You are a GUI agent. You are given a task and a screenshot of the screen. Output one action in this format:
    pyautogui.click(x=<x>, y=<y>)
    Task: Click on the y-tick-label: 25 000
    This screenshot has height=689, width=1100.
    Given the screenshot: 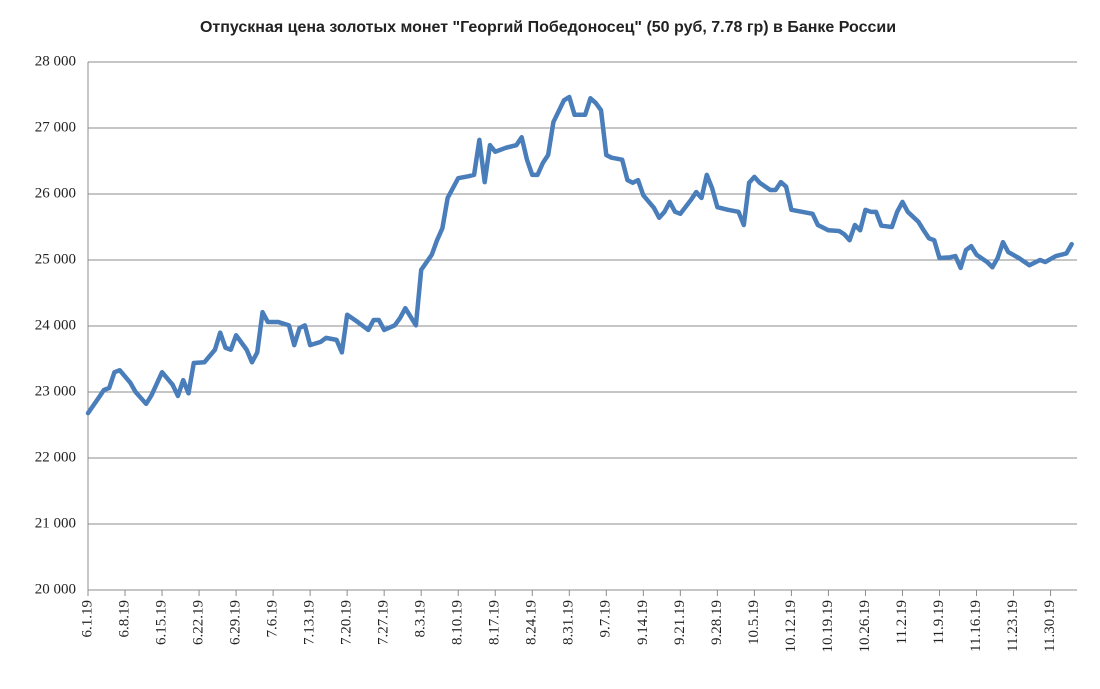 What is the action you would take?
    pyautogui.click(x=55, y=259)
    